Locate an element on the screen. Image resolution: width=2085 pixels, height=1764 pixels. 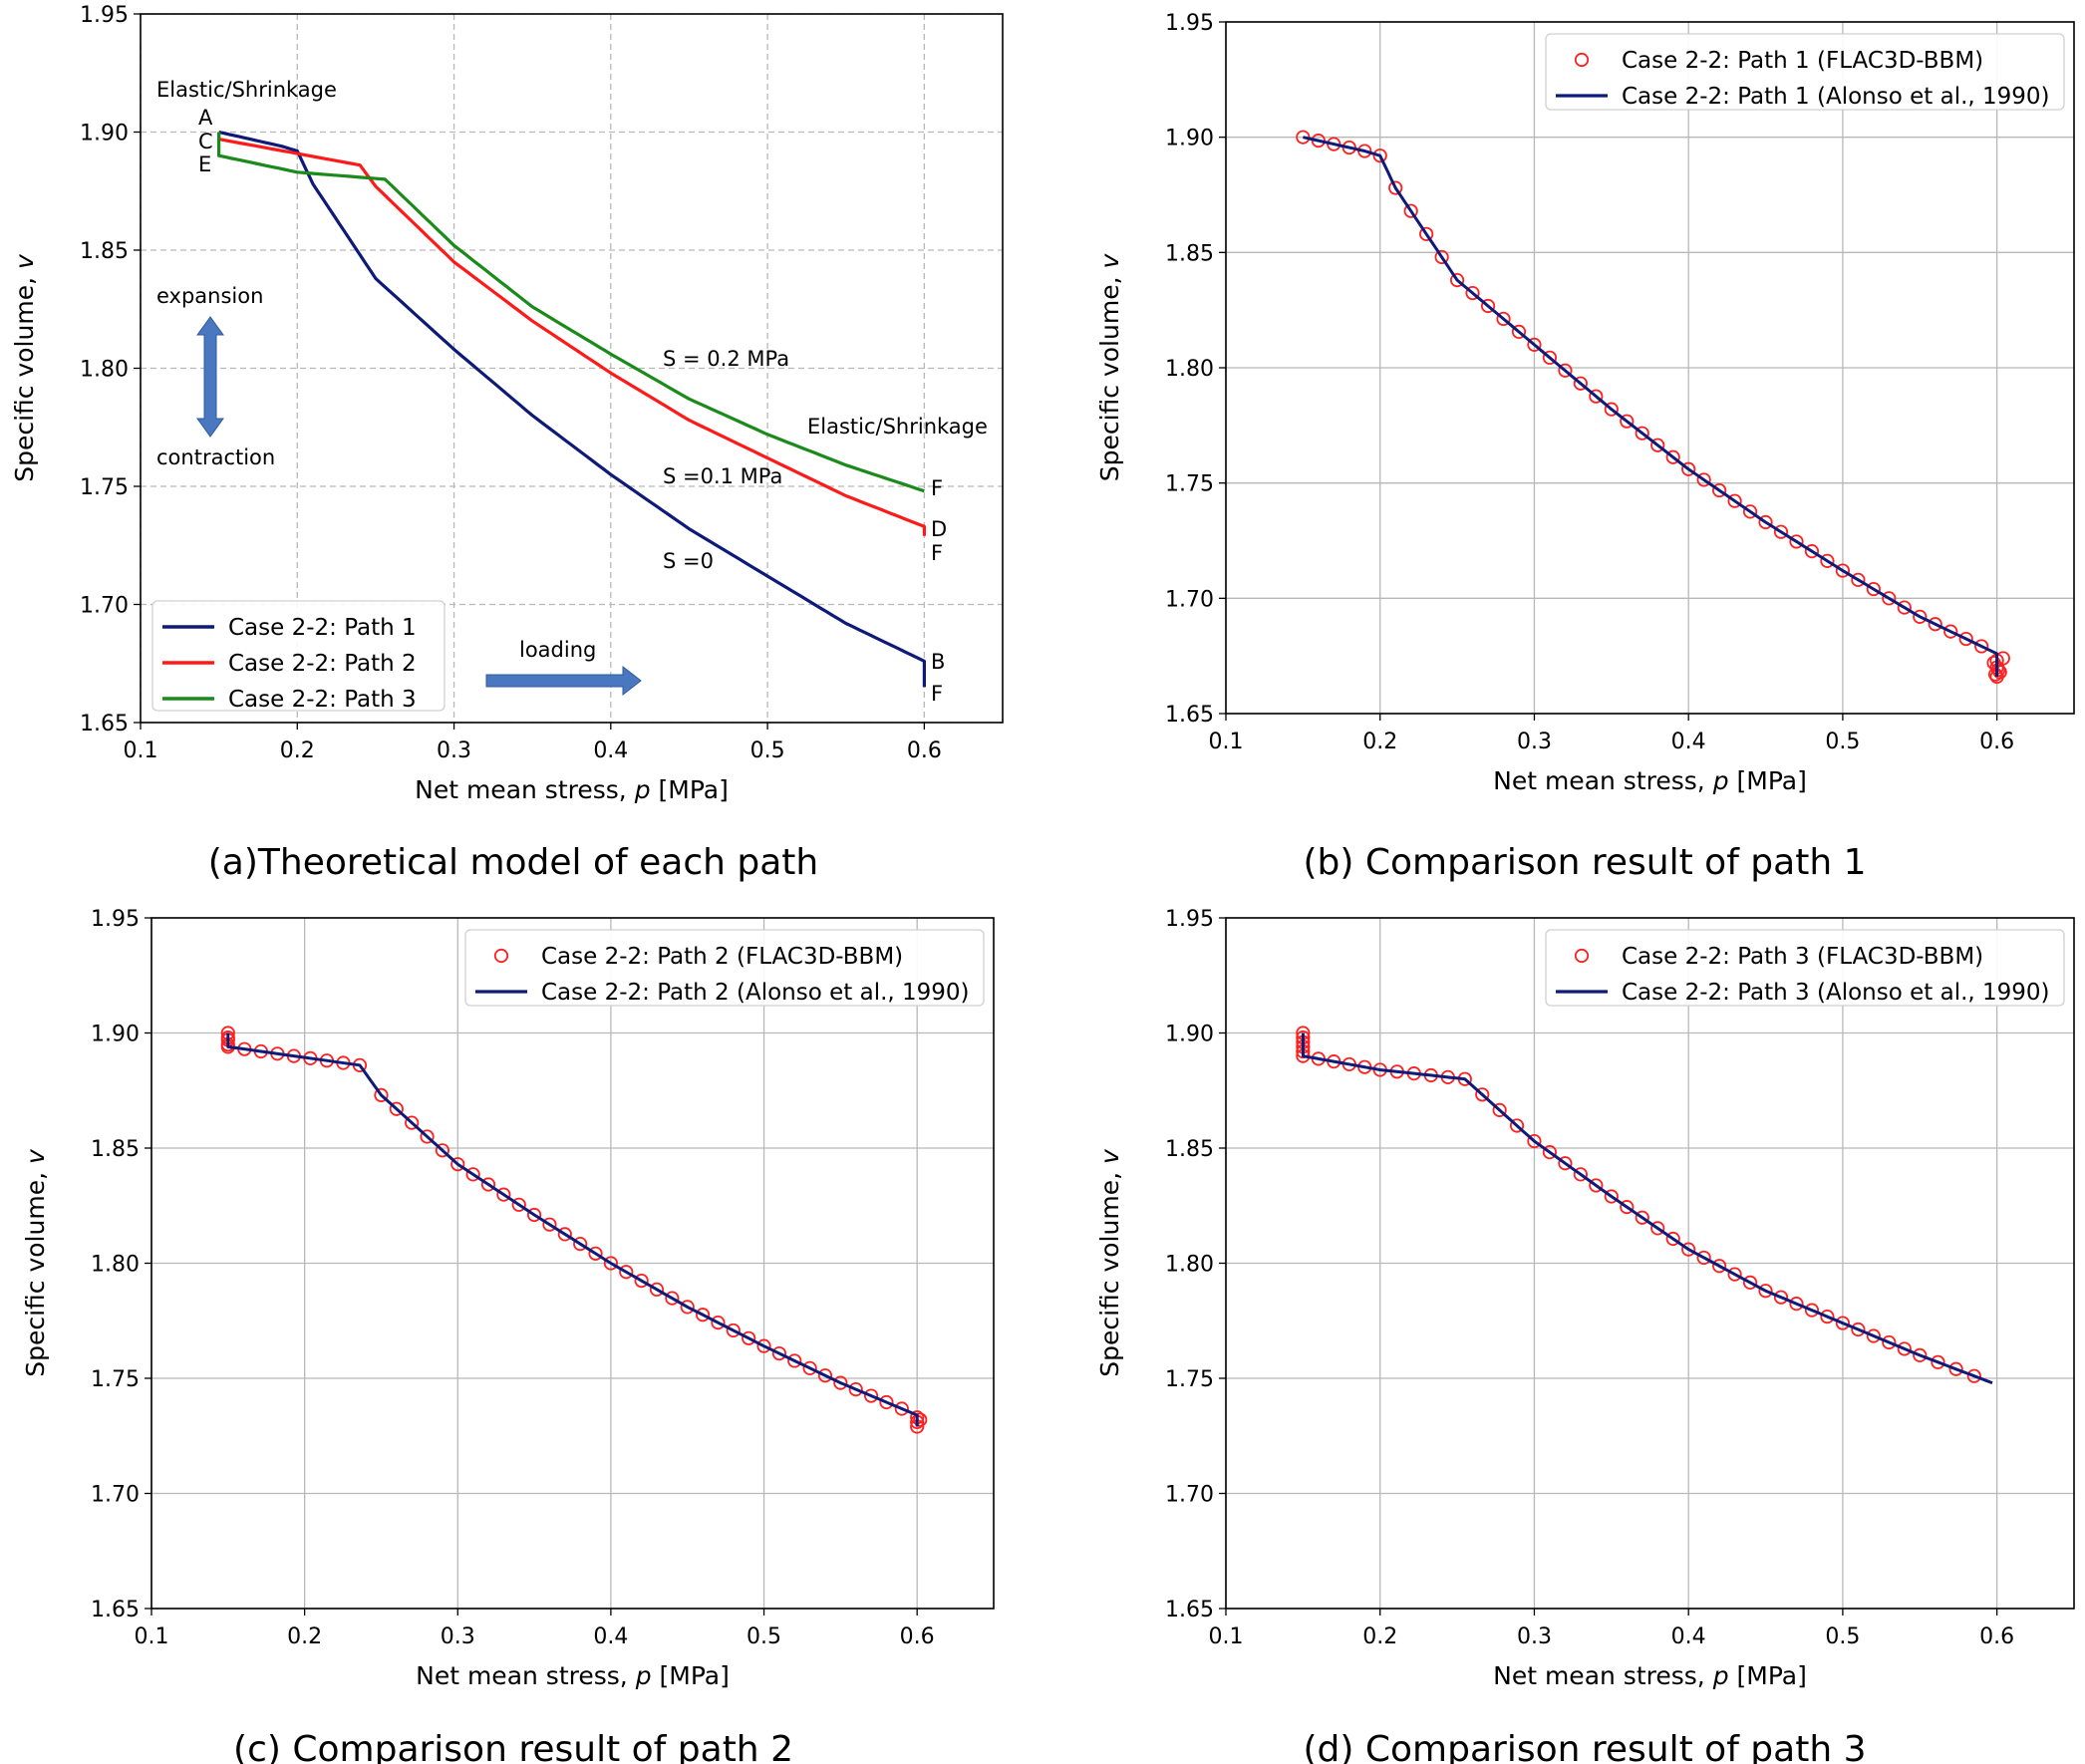
y-tick-label: 1.95 is located at coordinates (1190, 919).